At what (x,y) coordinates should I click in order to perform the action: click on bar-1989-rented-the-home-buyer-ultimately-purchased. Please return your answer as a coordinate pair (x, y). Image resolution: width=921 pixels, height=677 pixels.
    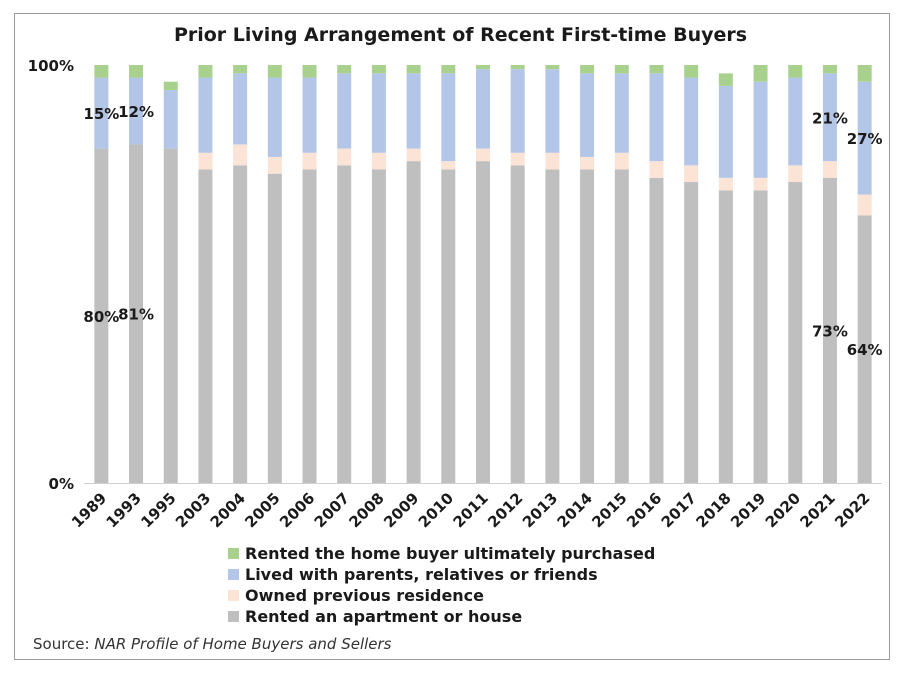
    Looking at the image, I should click on (101, 71).